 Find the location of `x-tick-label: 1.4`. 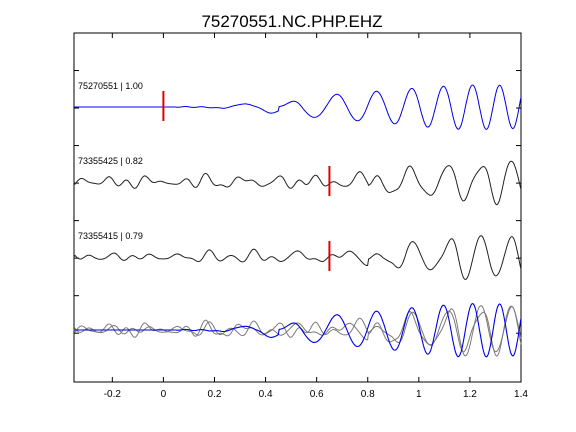

x-tick-label: 1.4 is located at coordinates (521, 394).